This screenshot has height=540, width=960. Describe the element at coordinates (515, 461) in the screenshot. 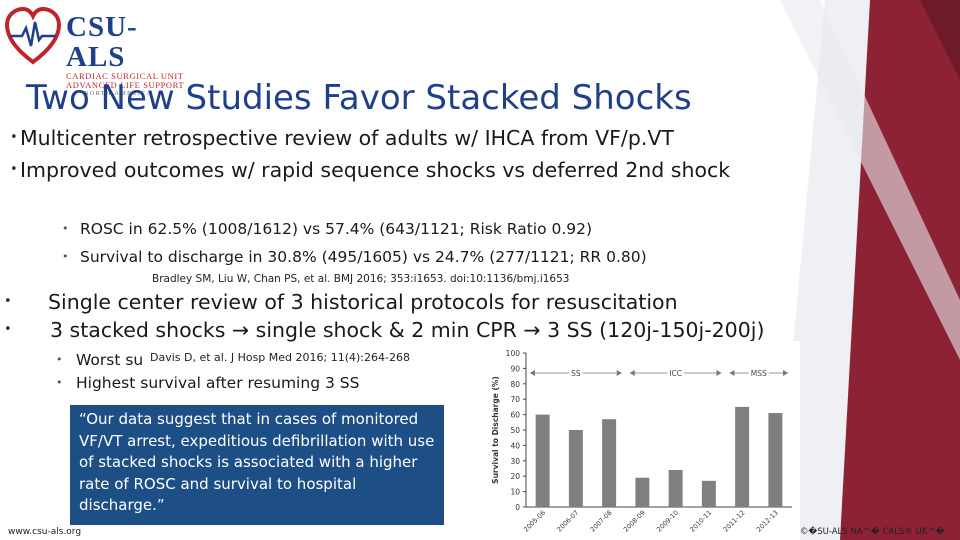

I see `y-tick-label: 30` at that location.